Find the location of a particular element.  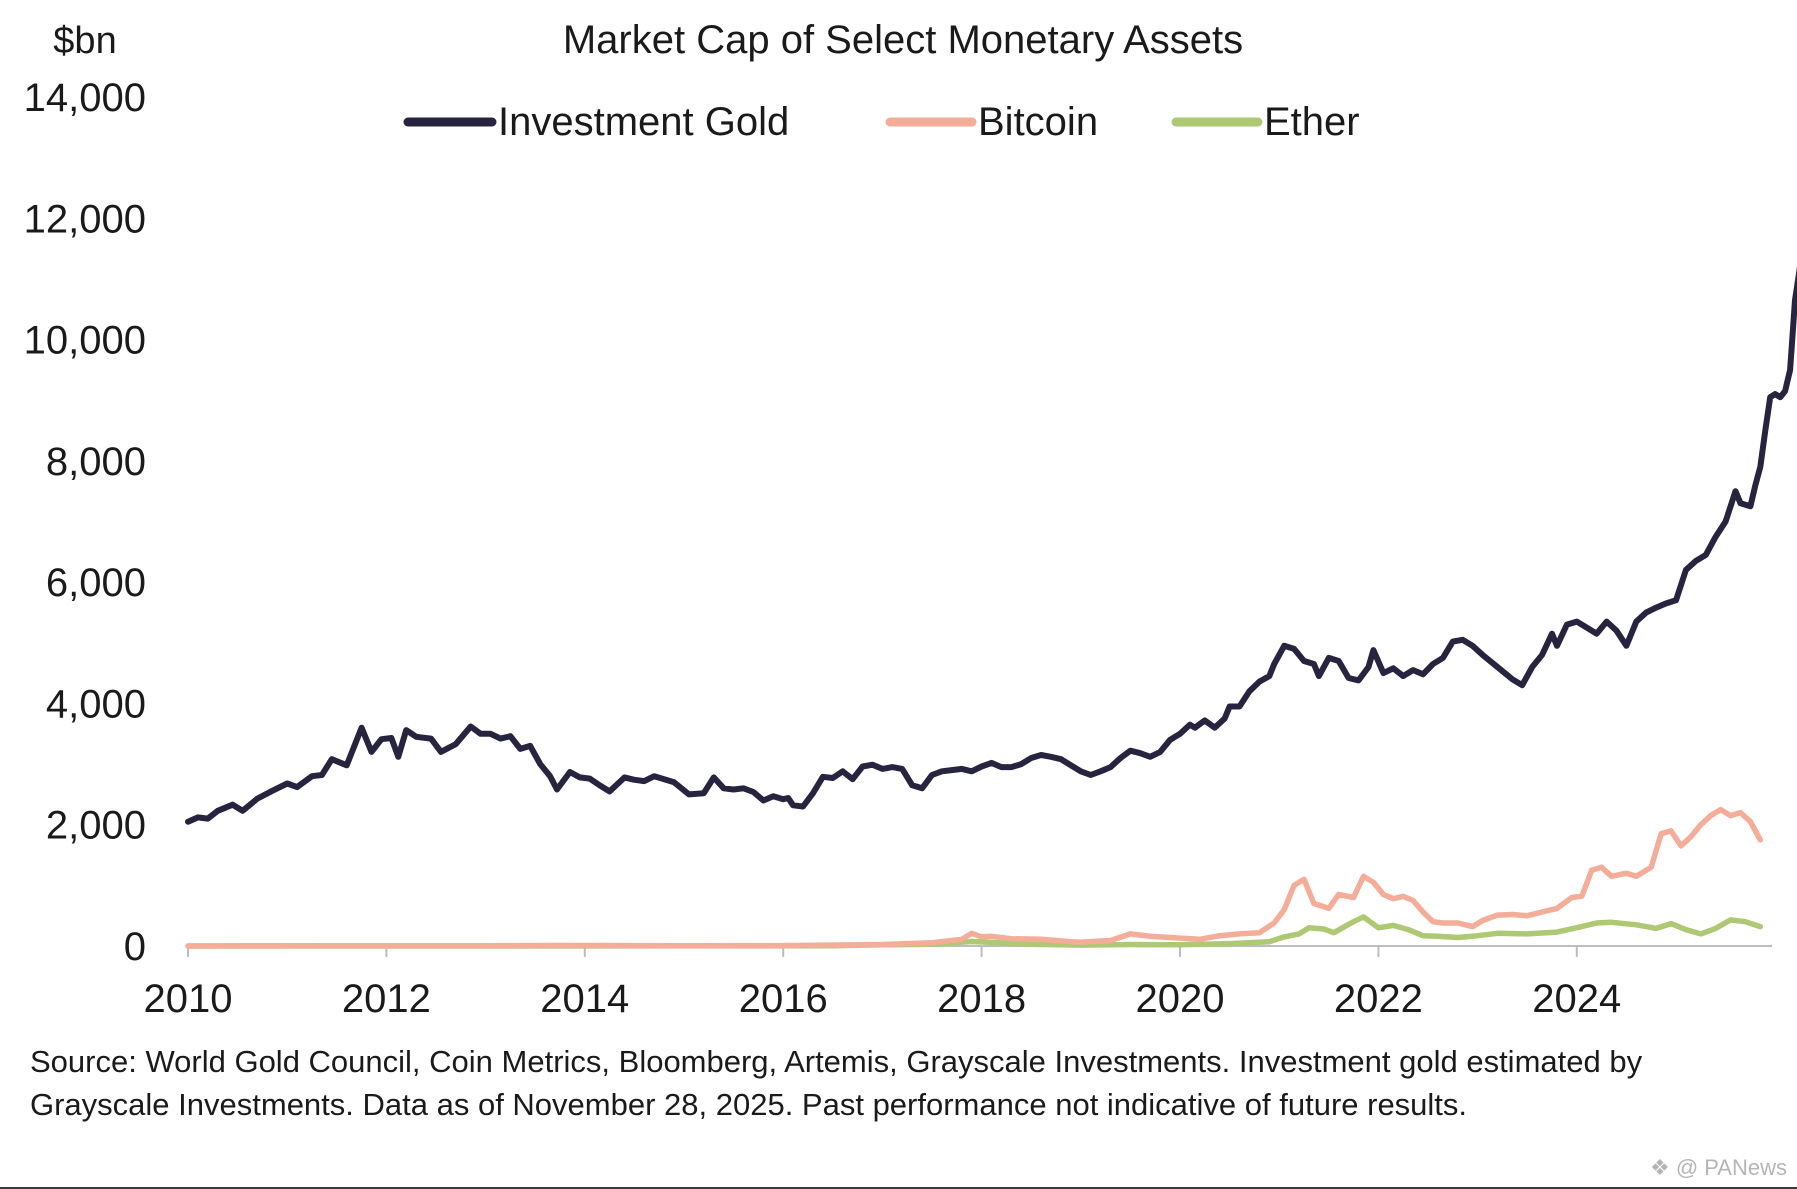

legend-label-bitcoin: Bitcoin is located at coordinates (1038, 122).